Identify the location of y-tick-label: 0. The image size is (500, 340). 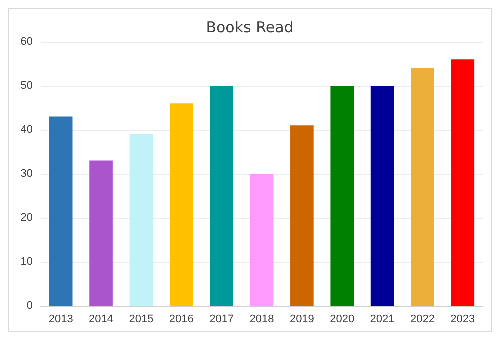
(29, 306).